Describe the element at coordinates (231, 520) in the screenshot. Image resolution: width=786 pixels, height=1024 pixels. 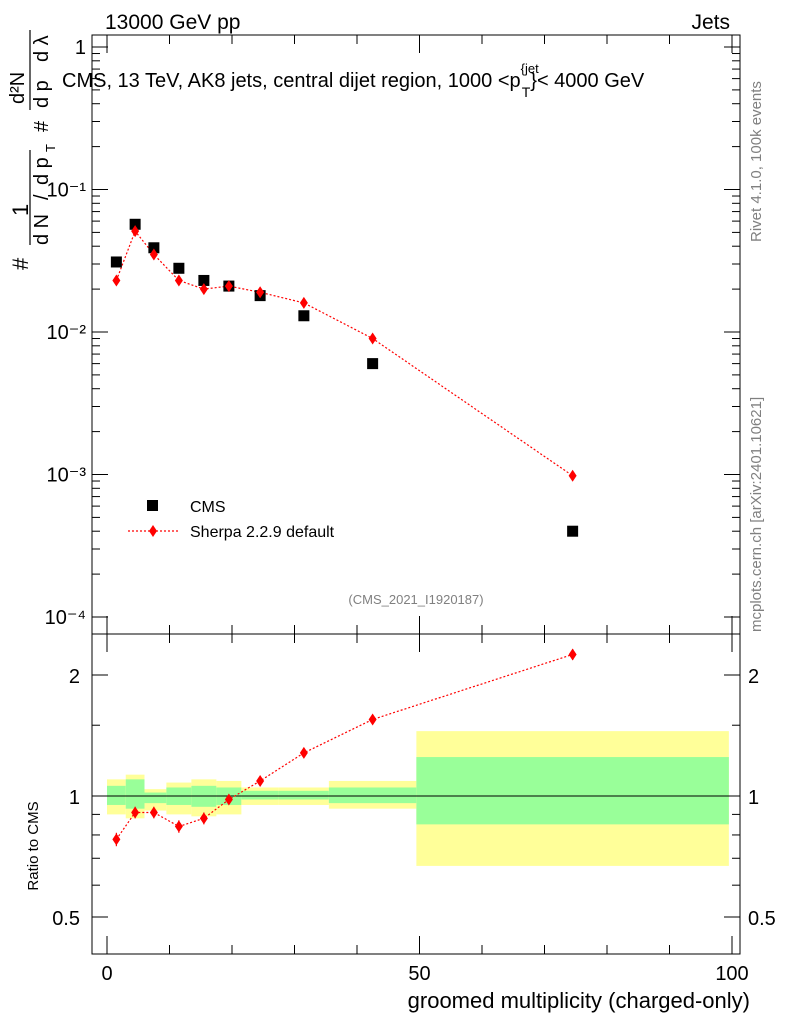
I see `legend: CMS Sherpa 2.2.9 default` at that location.